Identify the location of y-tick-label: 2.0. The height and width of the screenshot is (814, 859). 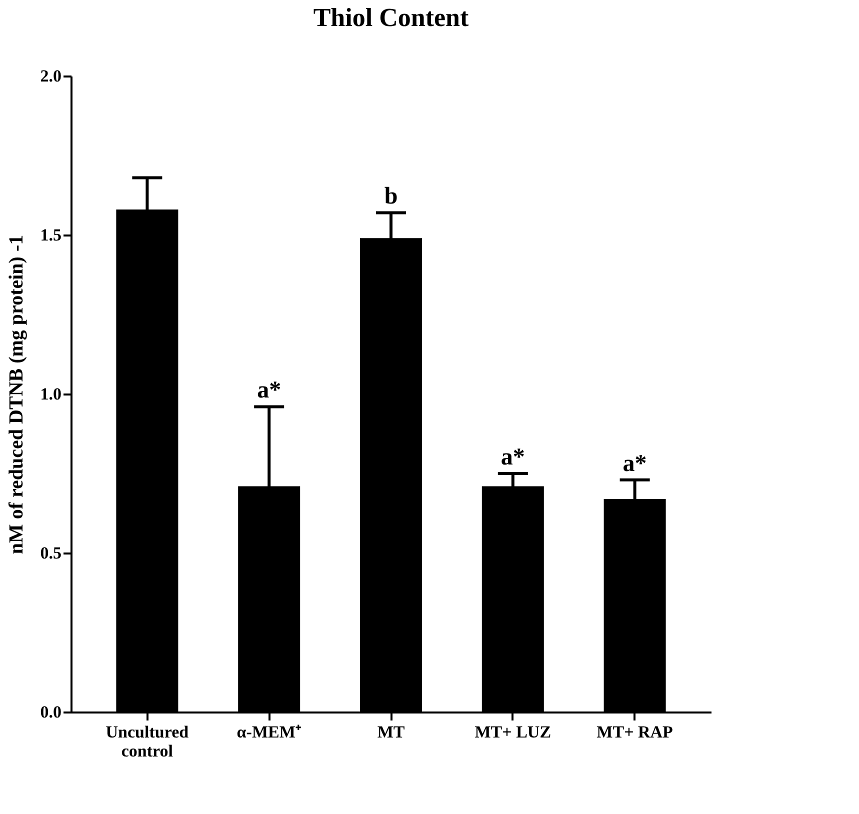
(51, 76).